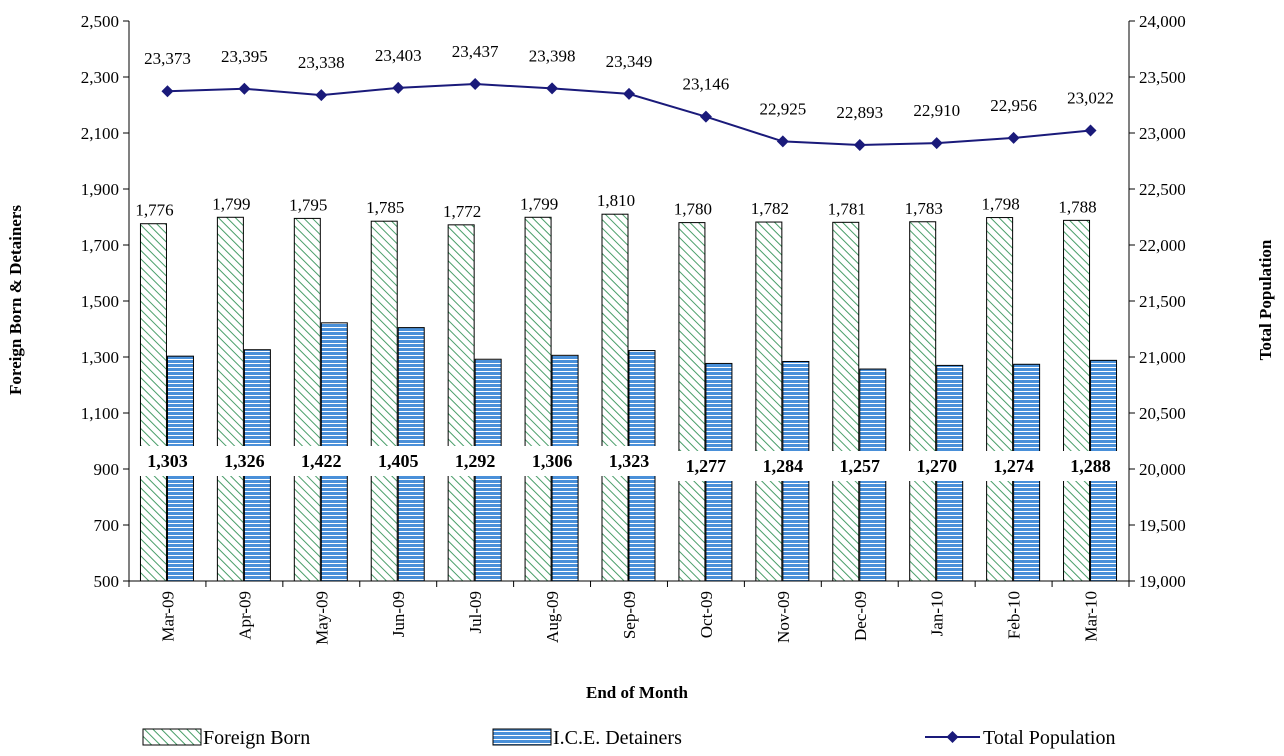  I want to click on x-tick-label: Jan-10, so click(937, 613).